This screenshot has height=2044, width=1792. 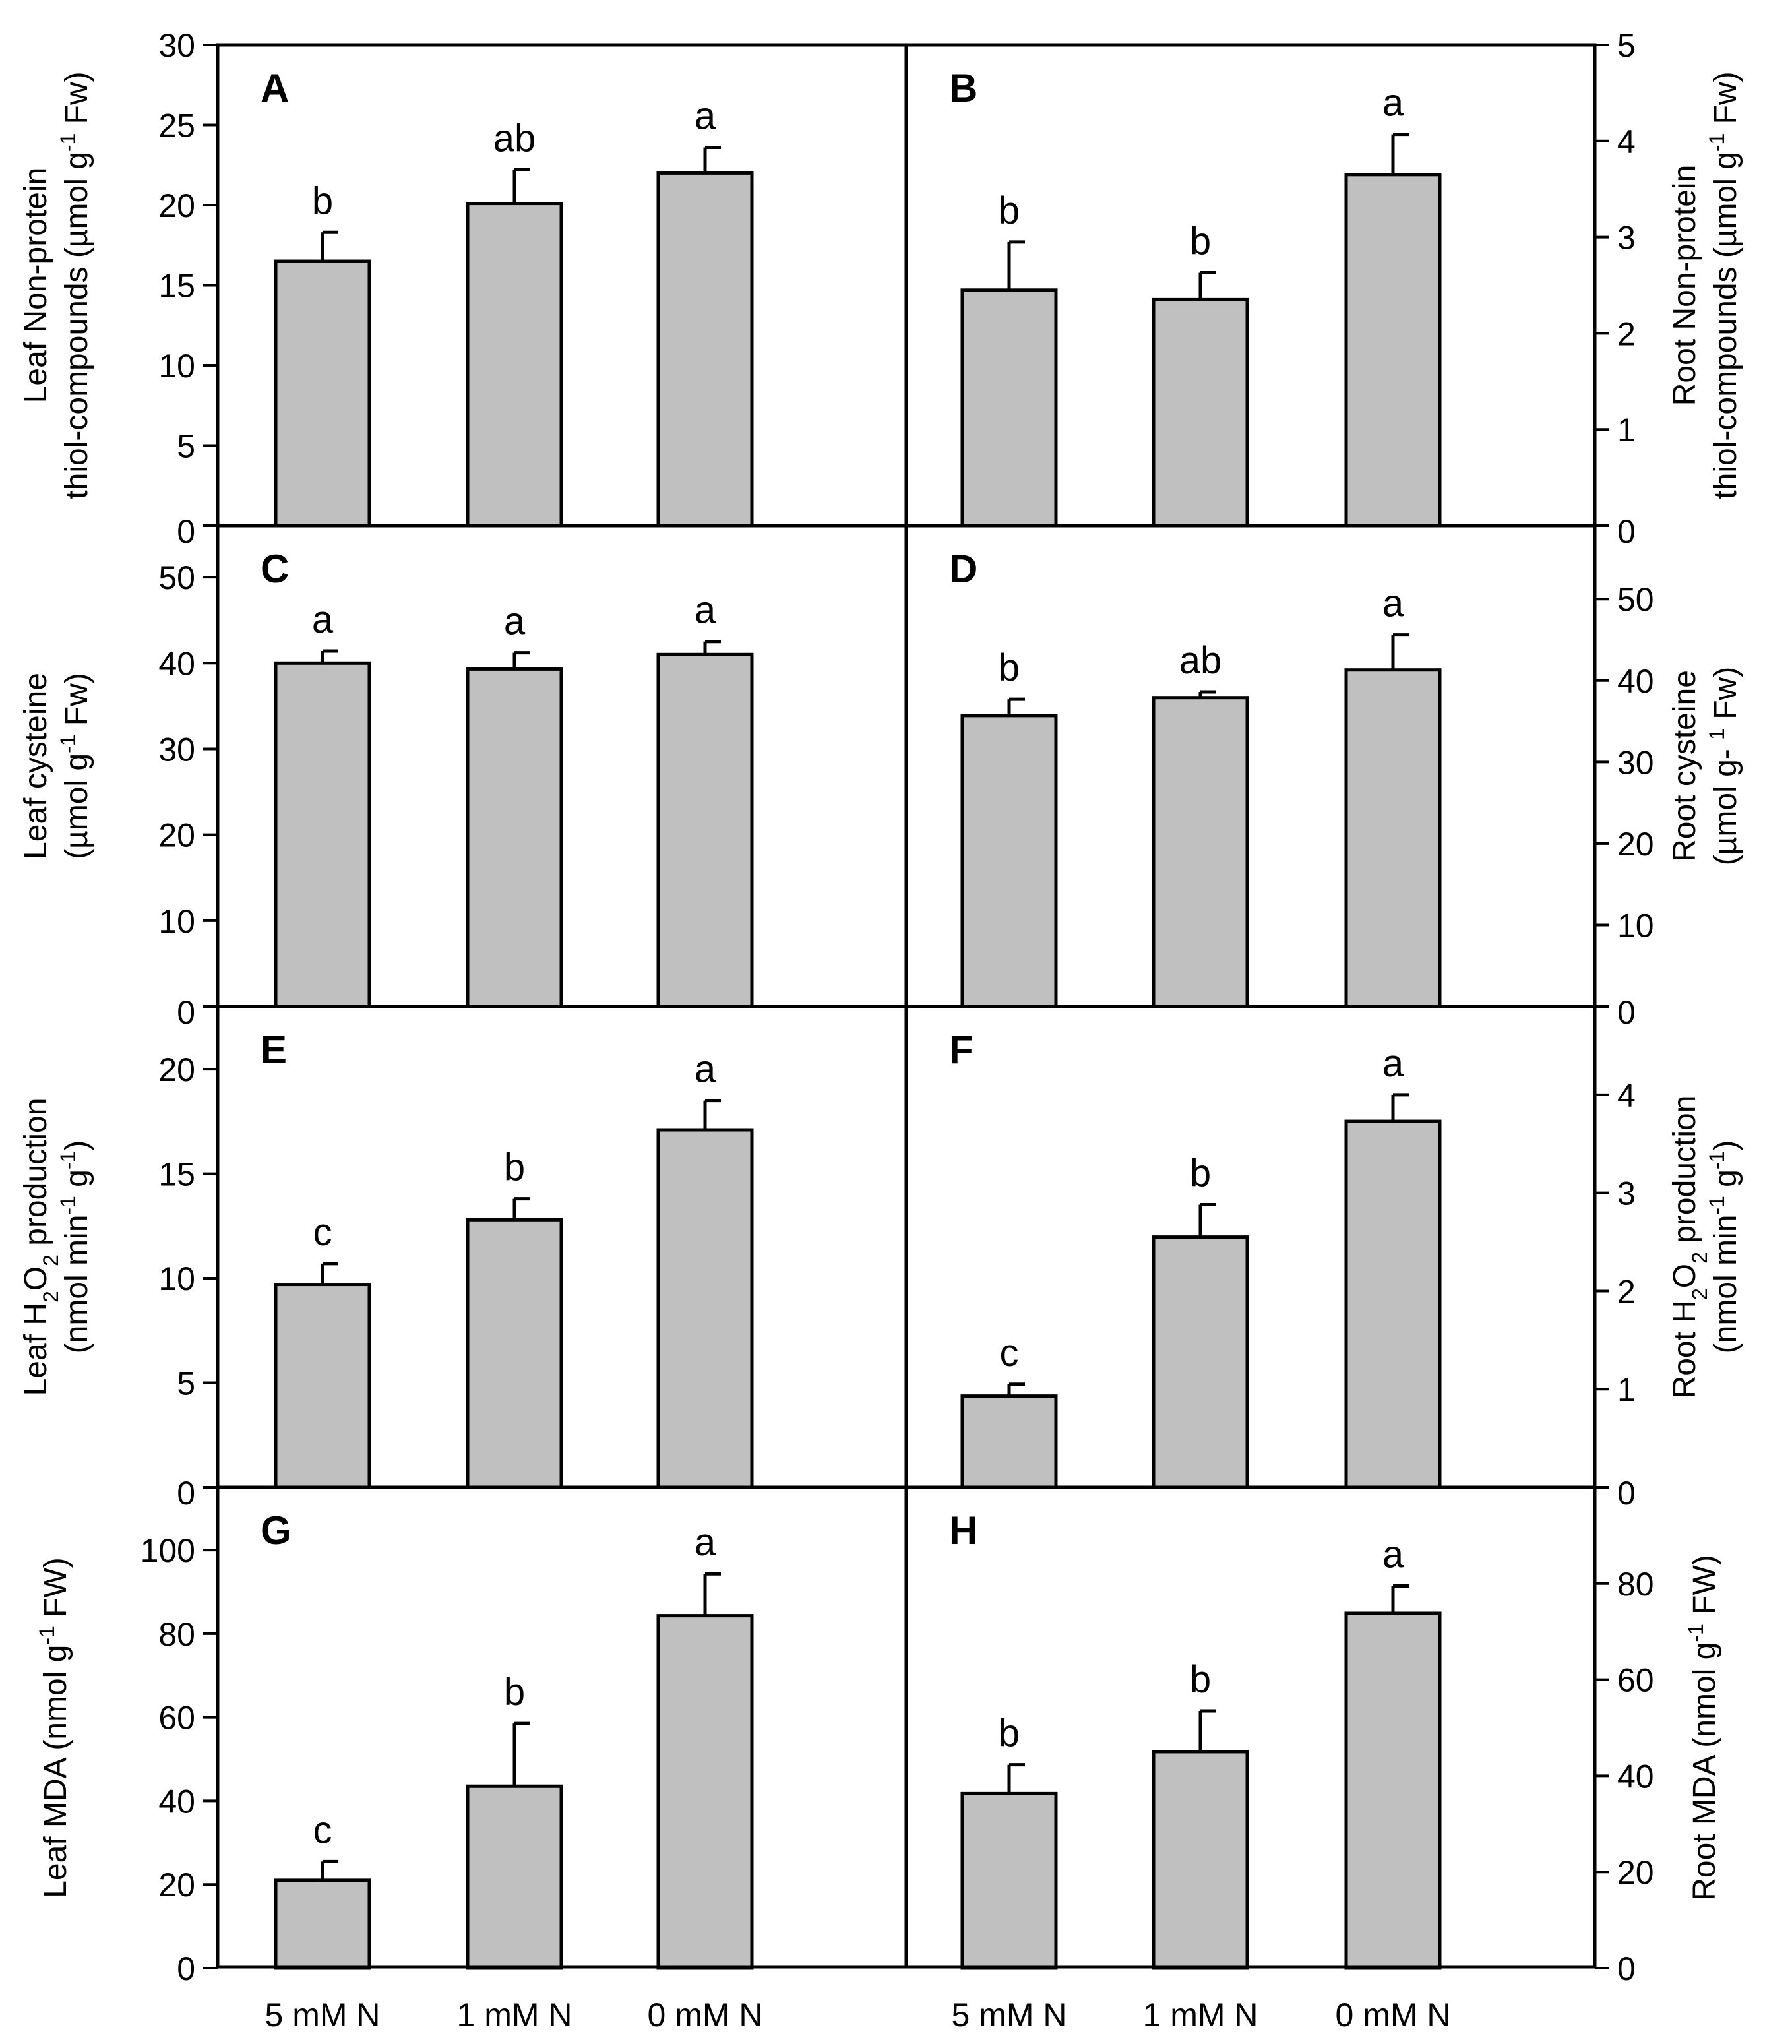 What do you see at coordinates (186, 446) in the screenshot?
I see `ytick-label-A-1: 5` at bounding box center [186, 446].